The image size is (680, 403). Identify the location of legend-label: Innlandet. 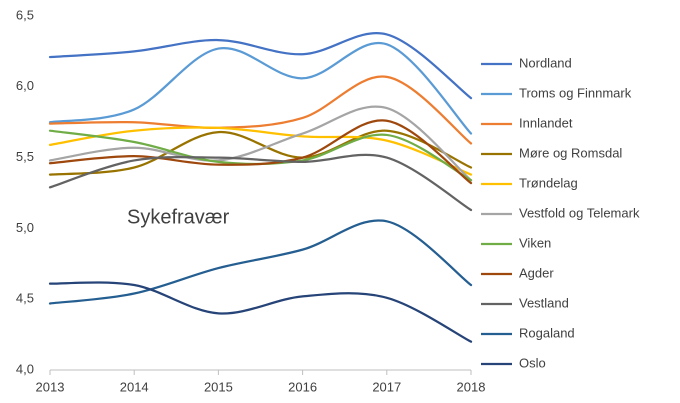
(546, 122).